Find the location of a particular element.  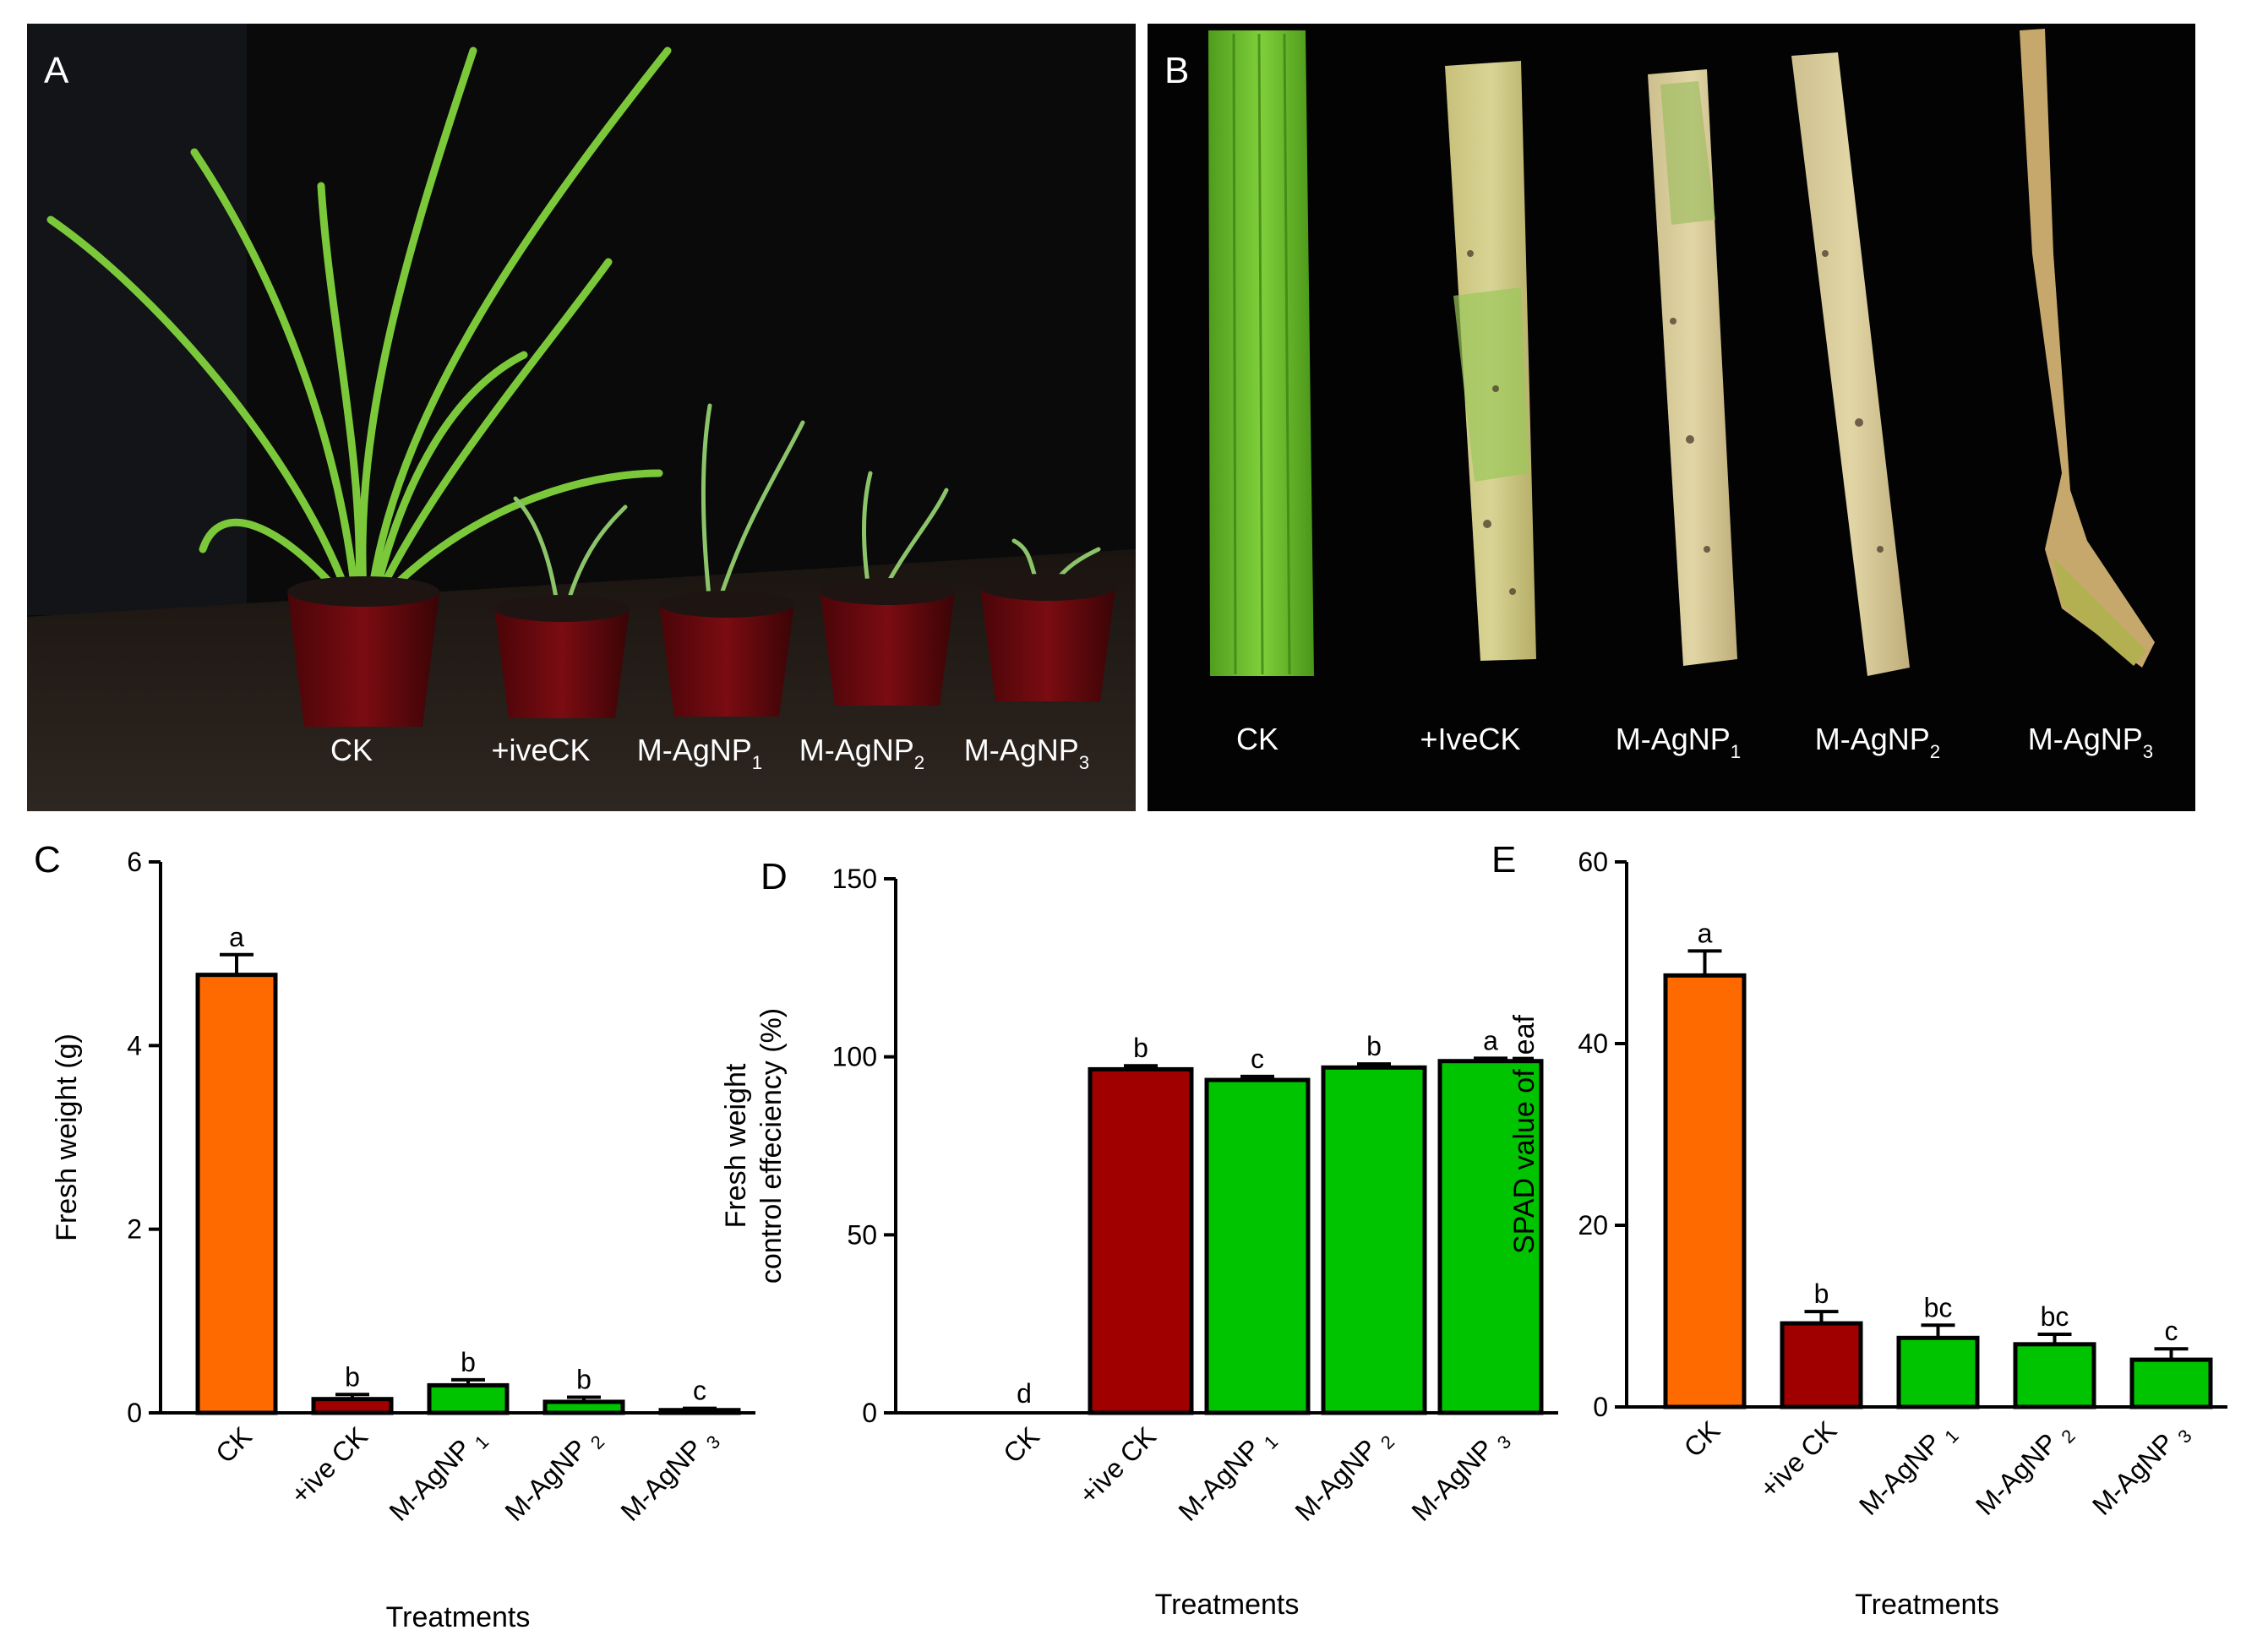

plant-ck is located at coordinates (359, 321).